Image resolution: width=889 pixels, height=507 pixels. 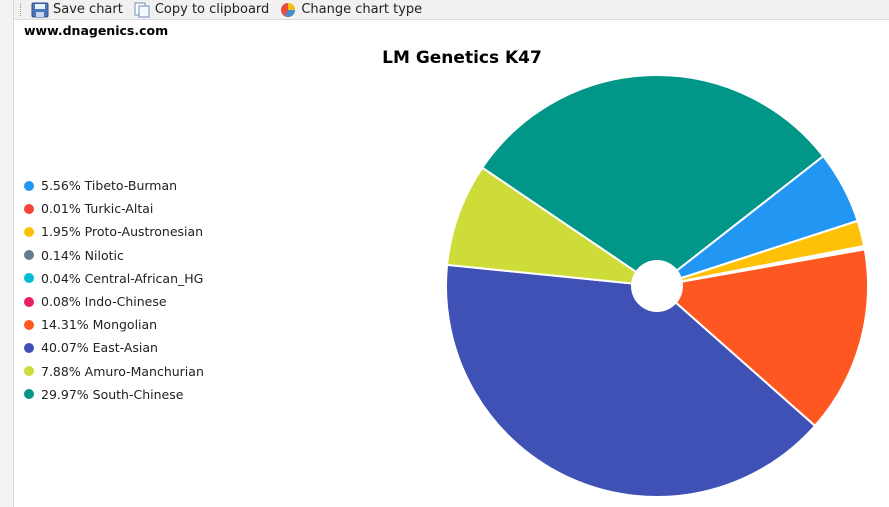 I want to click on legend-label: 0.04% Central-African_HG, so click(x=122, y=278).